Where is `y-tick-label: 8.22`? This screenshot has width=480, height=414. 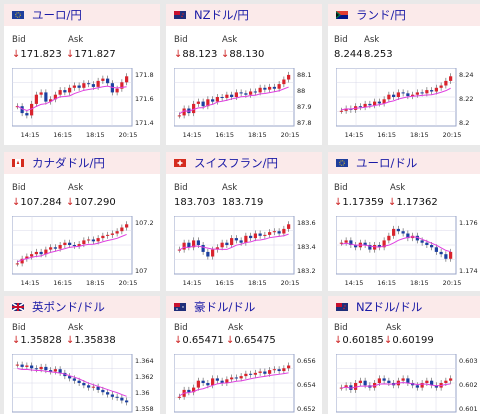
y-tick-label: 8.22 is located at coordinates (466, 99).